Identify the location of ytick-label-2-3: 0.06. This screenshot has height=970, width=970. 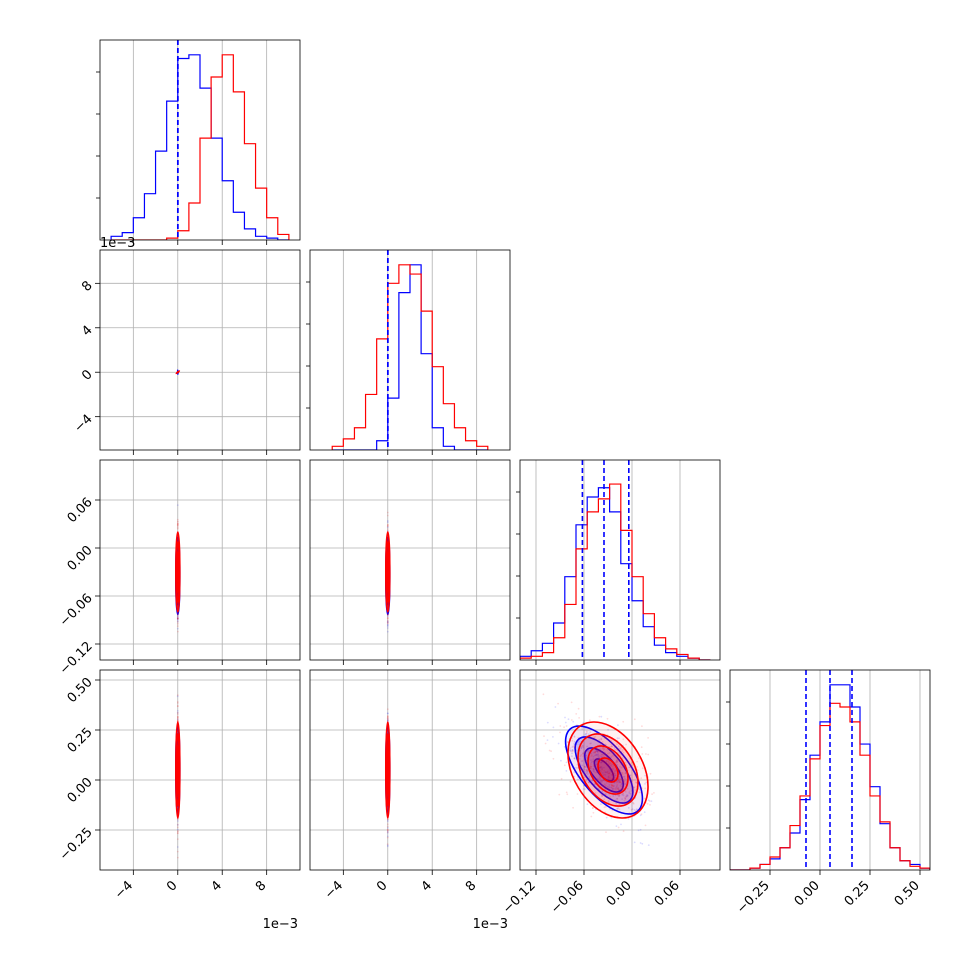
(80, 510).